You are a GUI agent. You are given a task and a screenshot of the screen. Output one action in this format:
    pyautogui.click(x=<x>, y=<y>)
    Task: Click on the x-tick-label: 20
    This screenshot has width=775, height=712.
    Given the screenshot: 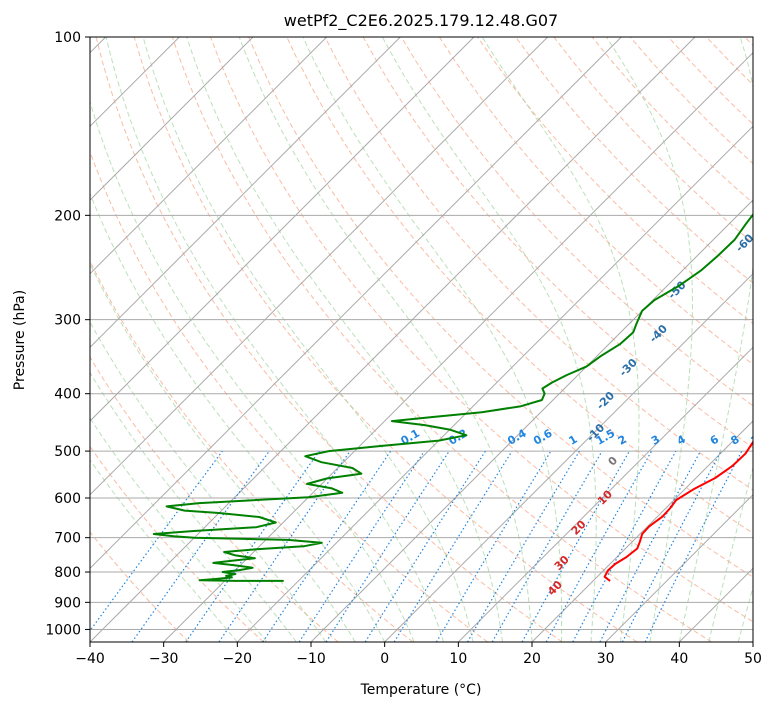 What is the action you would take?
    pyautogui.click(x=532, y=659)
    